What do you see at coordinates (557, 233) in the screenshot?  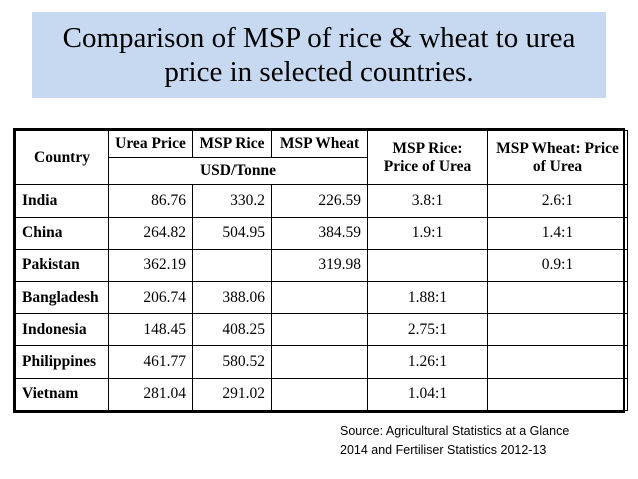 I see `cell-wheat-ratio: 1.4:1` at bounding box center [557, 233].